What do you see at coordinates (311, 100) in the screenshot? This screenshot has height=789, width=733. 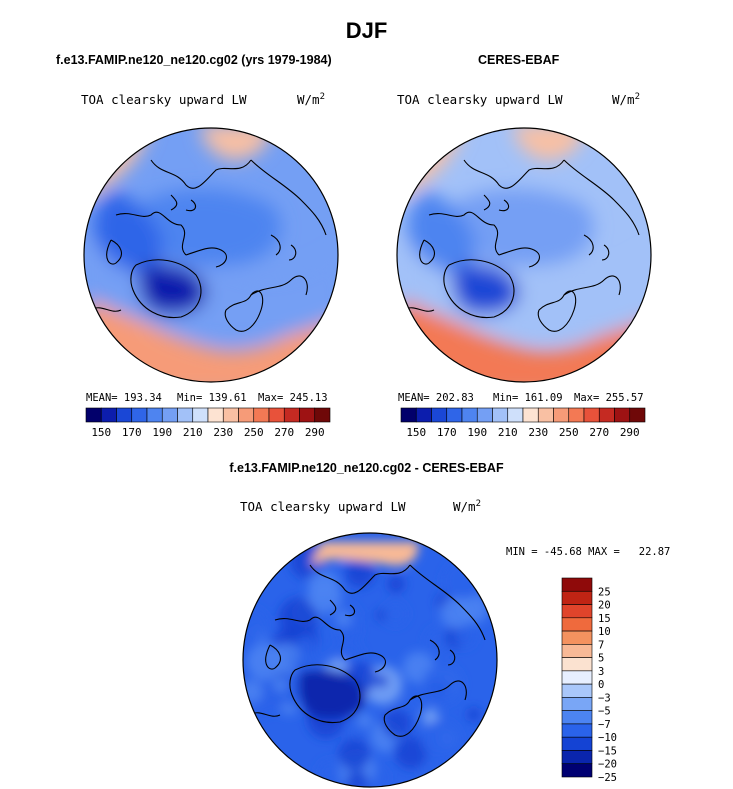 I see `panel-model-units: W/m2` at bounding box center [311, 100].